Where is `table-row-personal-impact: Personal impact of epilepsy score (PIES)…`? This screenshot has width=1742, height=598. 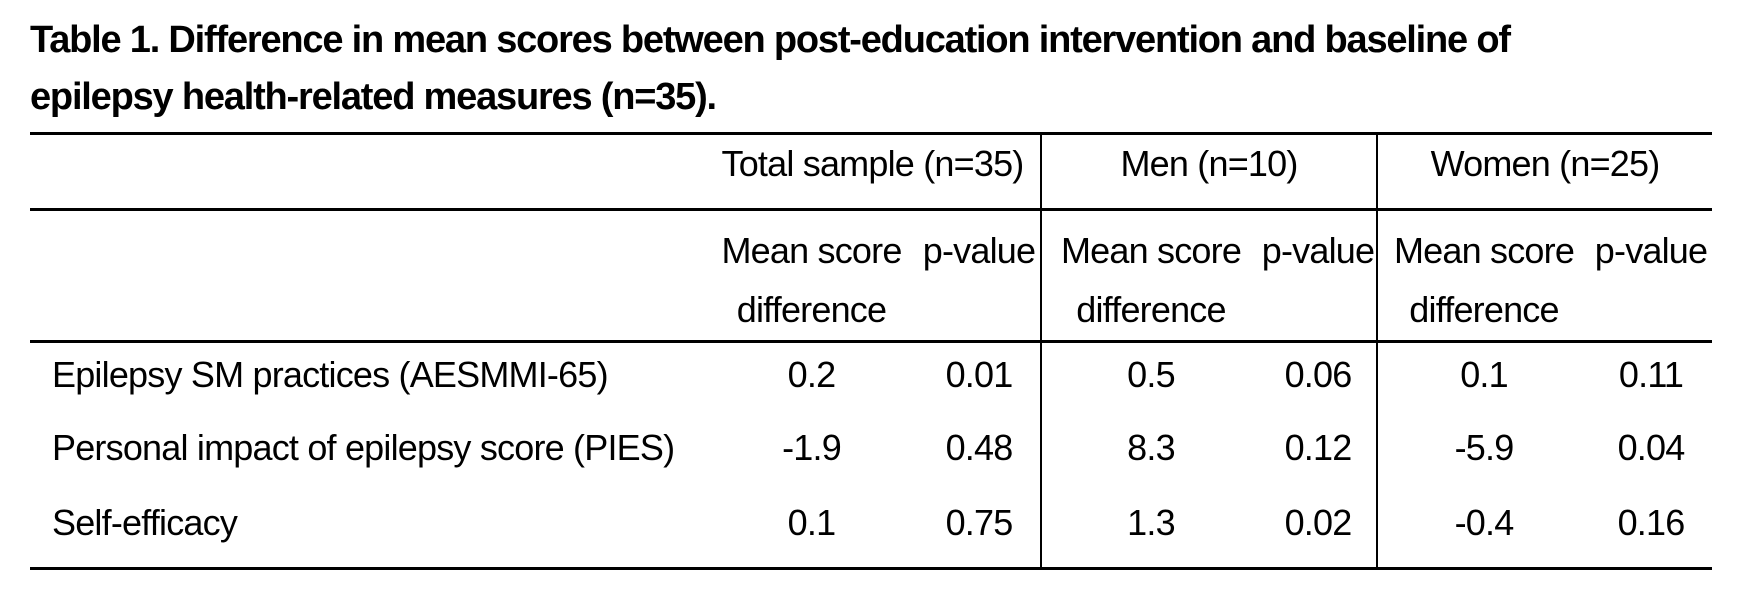 table-row-personal-impact: Personal impact of epilepsy score (PIES)… is located at coordinates (871, 454).